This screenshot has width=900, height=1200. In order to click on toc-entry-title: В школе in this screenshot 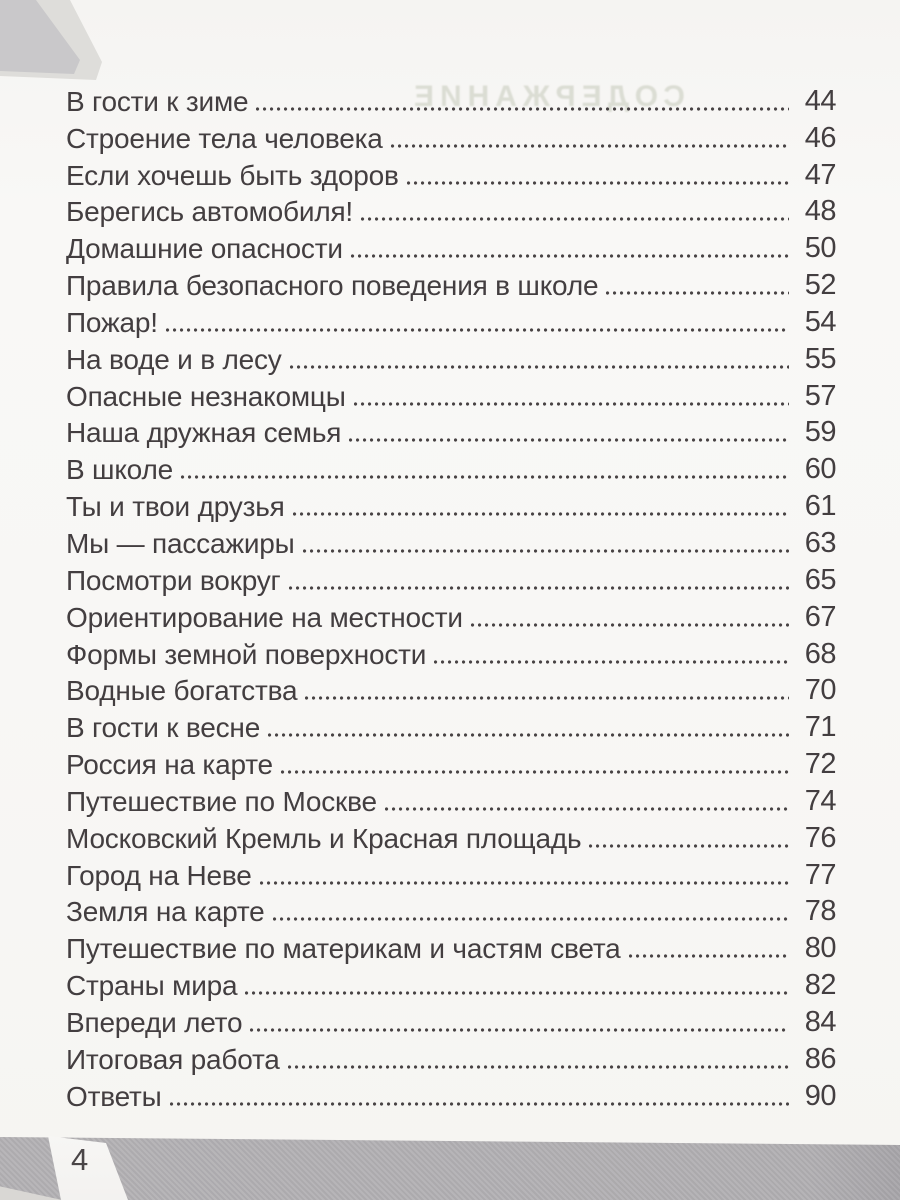, I will do `click(119, 470)`.